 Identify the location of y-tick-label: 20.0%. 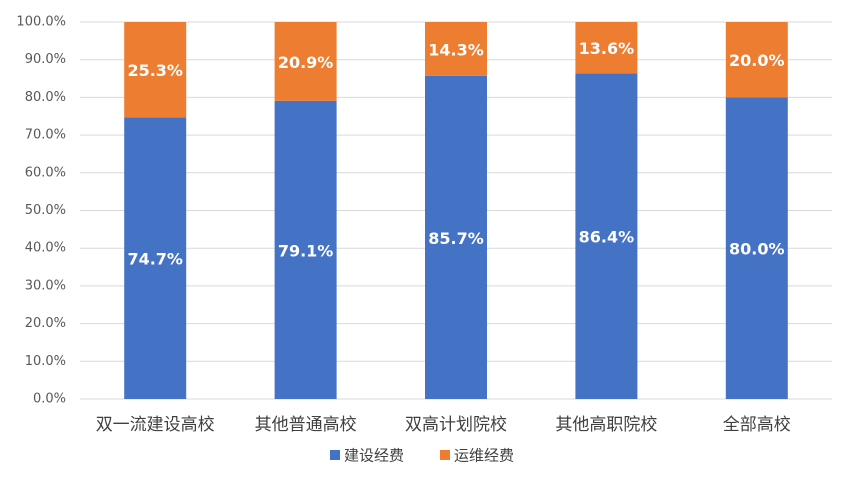
(45, 323).